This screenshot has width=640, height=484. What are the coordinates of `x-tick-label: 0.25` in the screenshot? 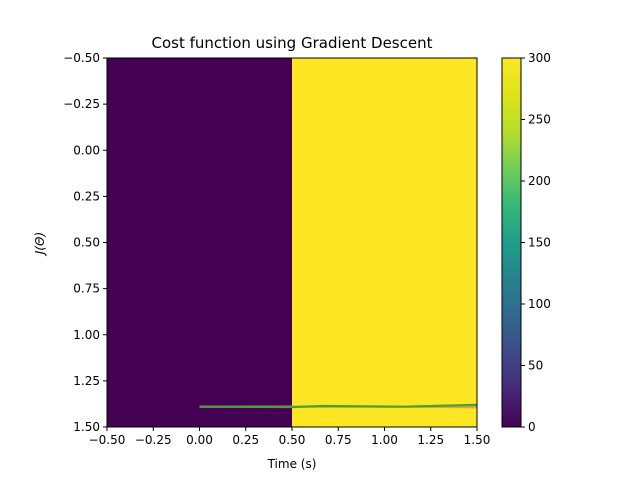 It's located at (245, 440).